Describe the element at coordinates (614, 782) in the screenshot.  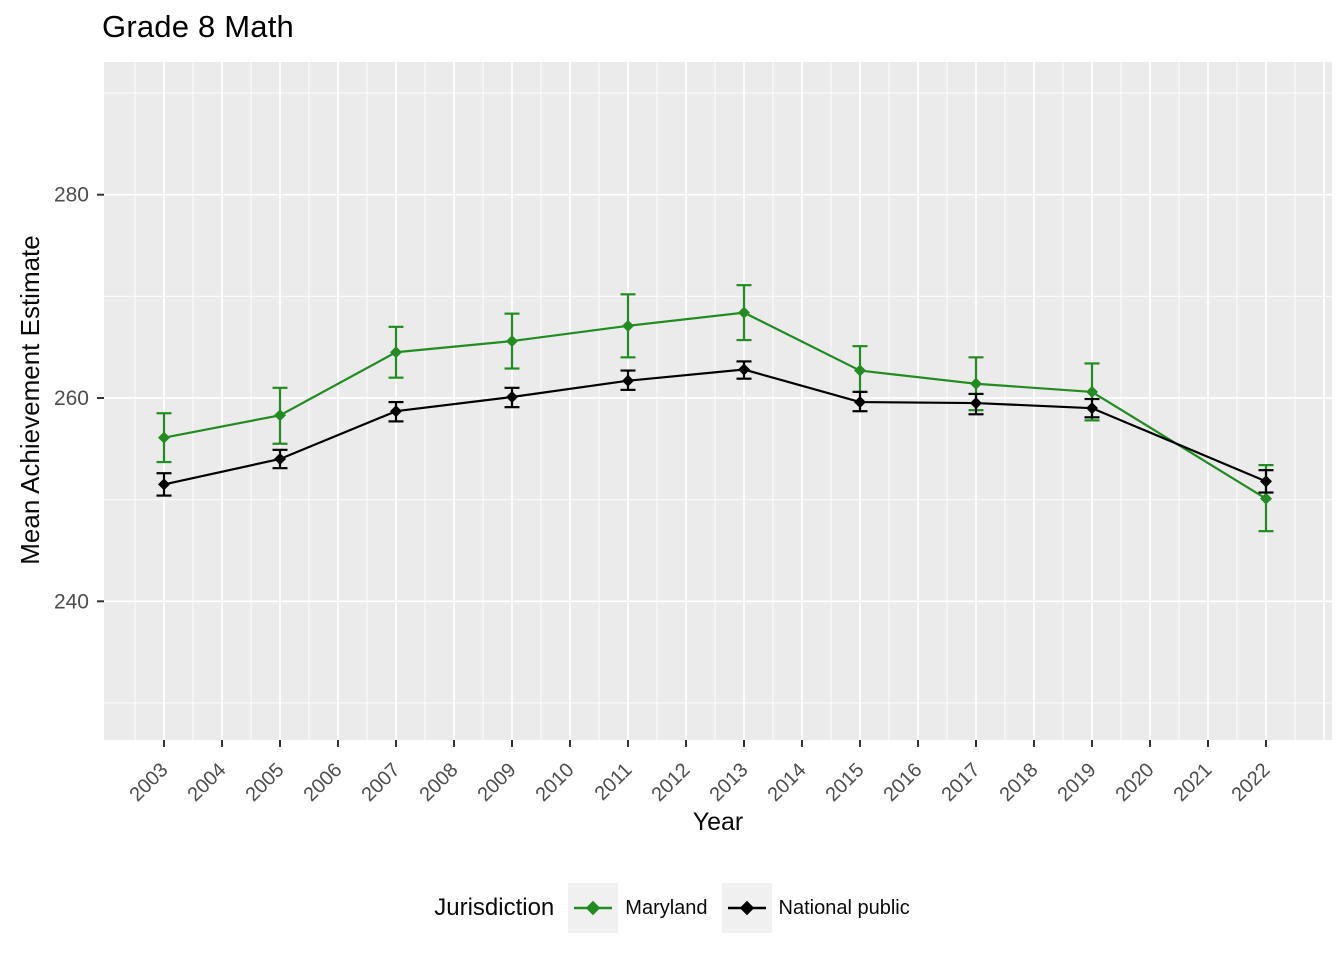
I see `x-tick-label: 2011` at that location.